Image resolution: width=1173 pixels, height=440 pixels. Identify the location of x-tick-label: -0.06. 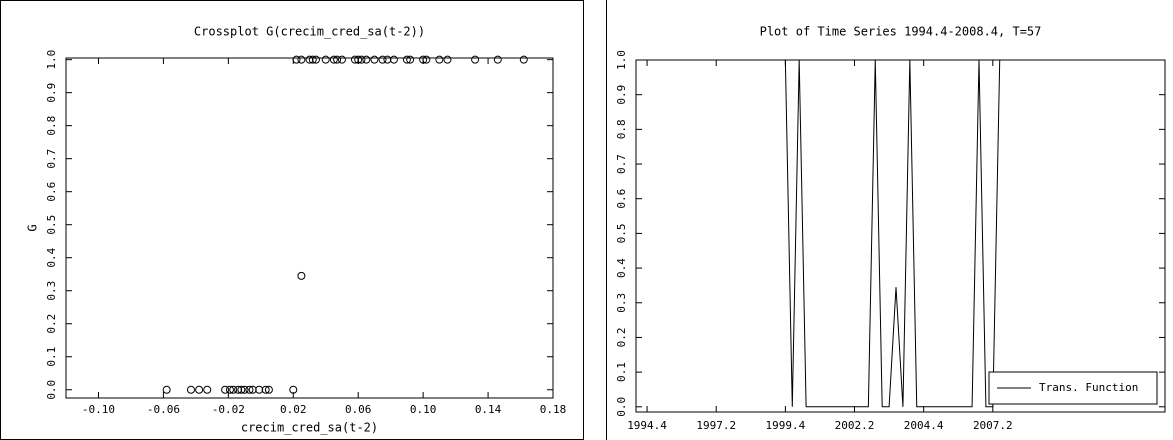
(163, 409).